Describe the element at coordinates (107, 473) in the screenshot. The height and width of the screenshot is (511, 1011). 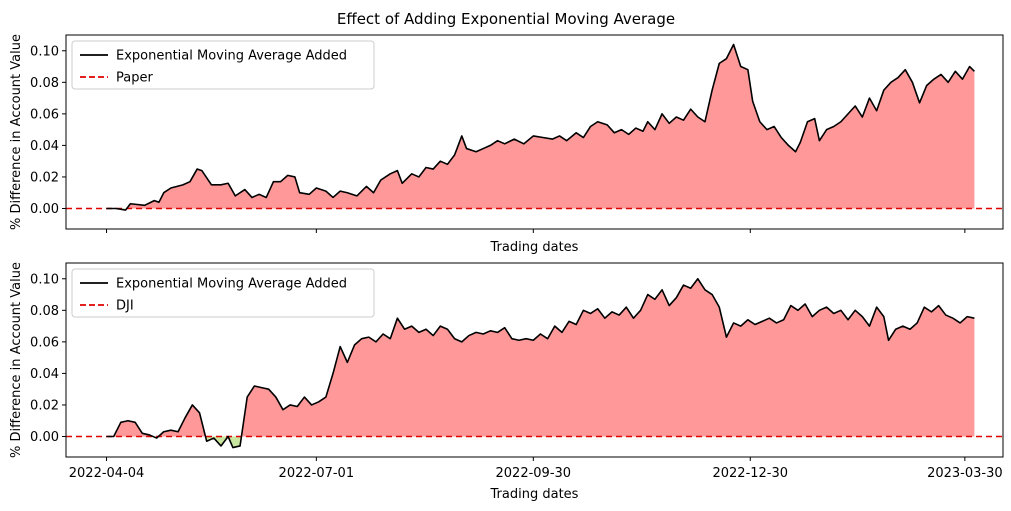
I see `x-tick-label: 2022-04-04` at that location.